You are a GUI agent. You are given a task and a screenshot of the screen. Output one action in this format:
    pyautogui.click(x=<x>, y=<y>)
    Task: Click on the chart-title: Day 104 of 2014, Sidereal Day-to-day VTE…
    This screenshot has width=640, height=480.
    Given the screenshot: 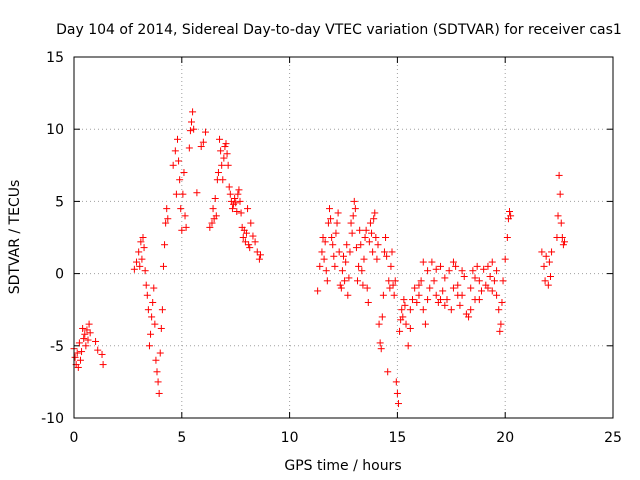 What is the action you would take?
    pyautogui.click(x=339, y=30)
    